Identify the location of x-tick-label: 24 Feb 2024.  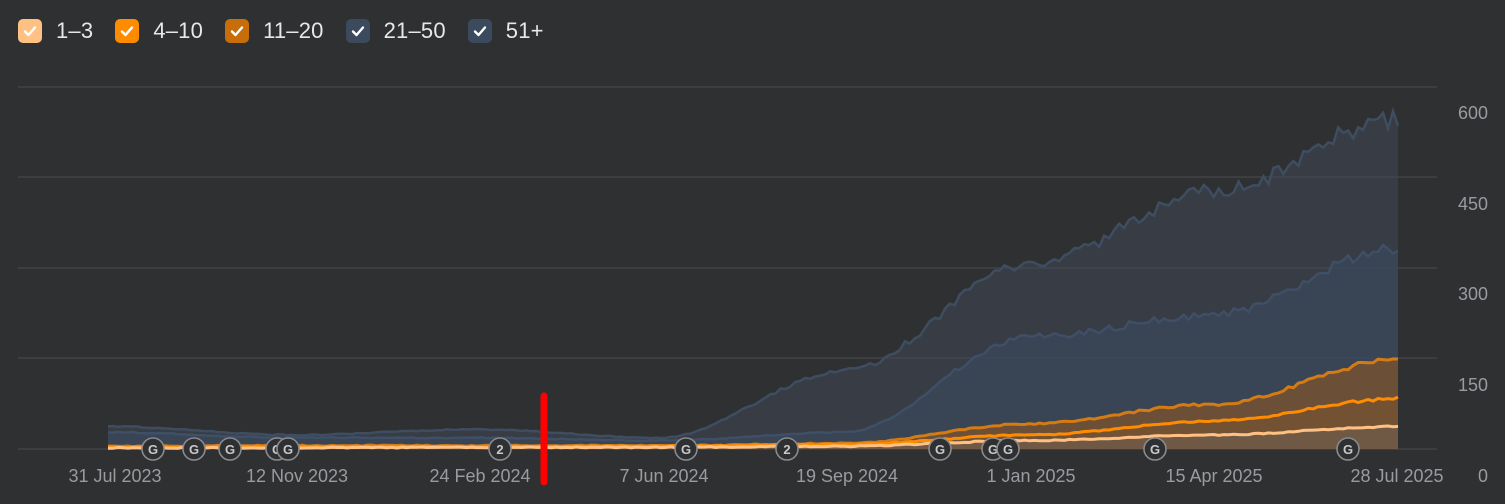
(479, 476).